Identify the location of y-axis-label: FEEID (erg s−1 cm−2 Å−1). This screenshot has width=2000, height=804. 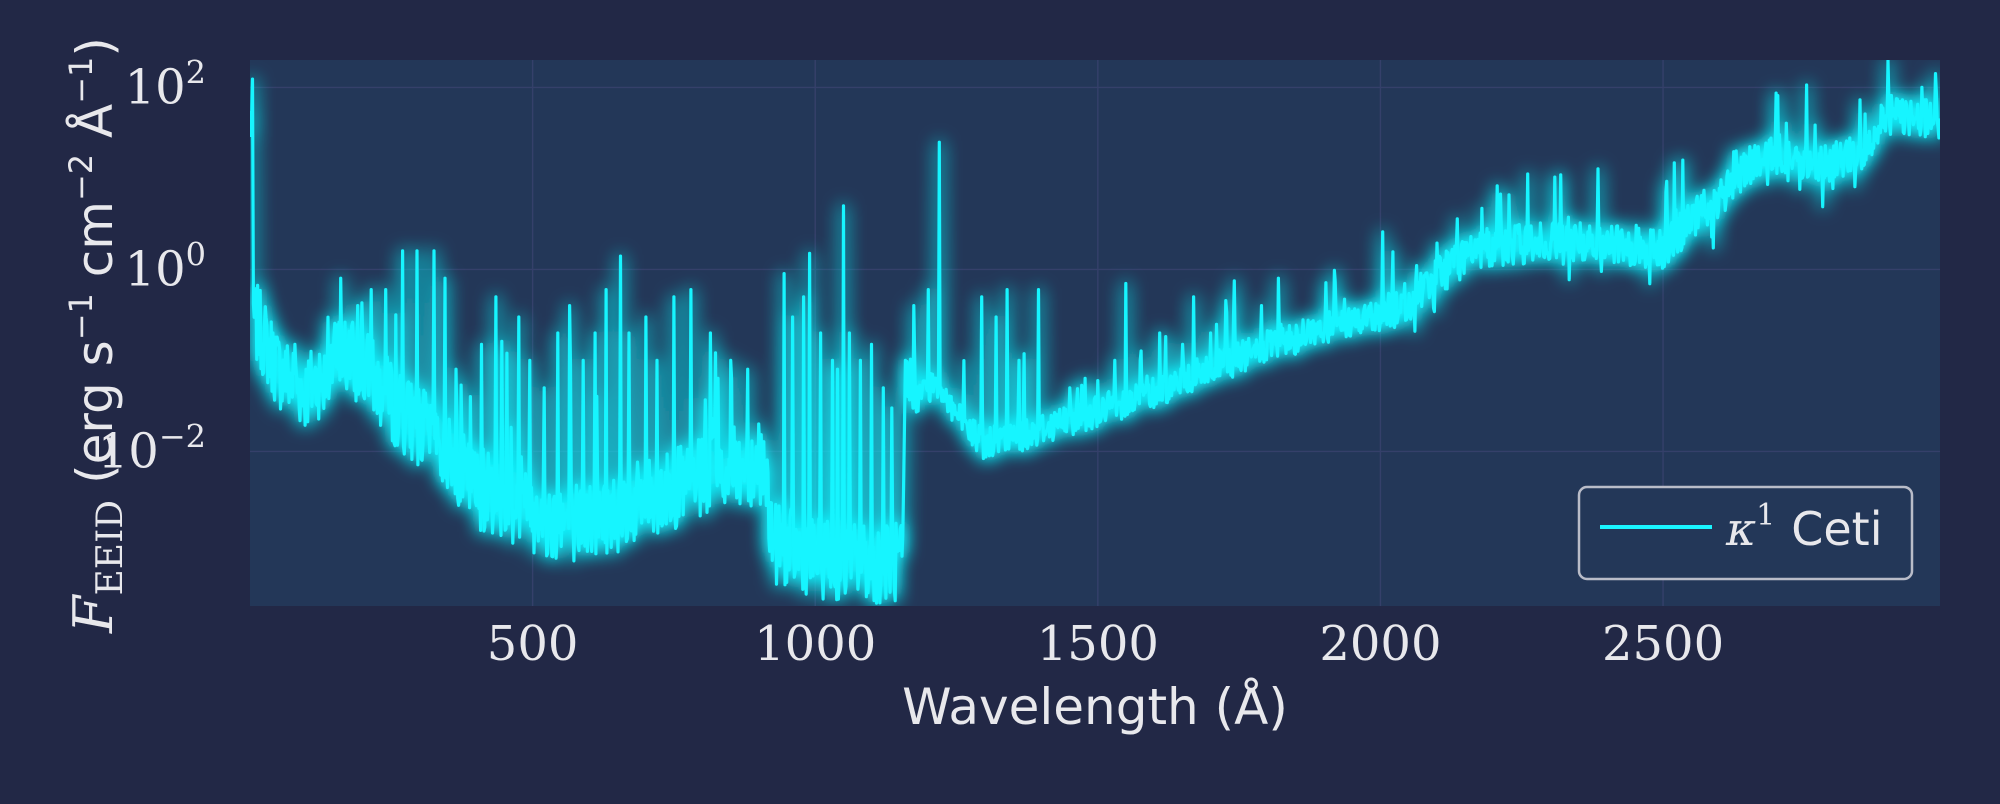
(96, 335).